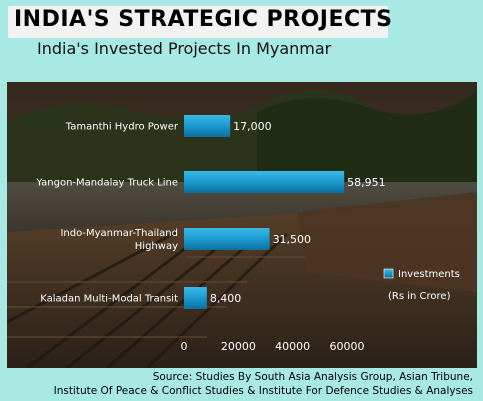  Describe the element at coordinates (429, 274) in the screenshot. I see `legend-label: Investments` at that location.